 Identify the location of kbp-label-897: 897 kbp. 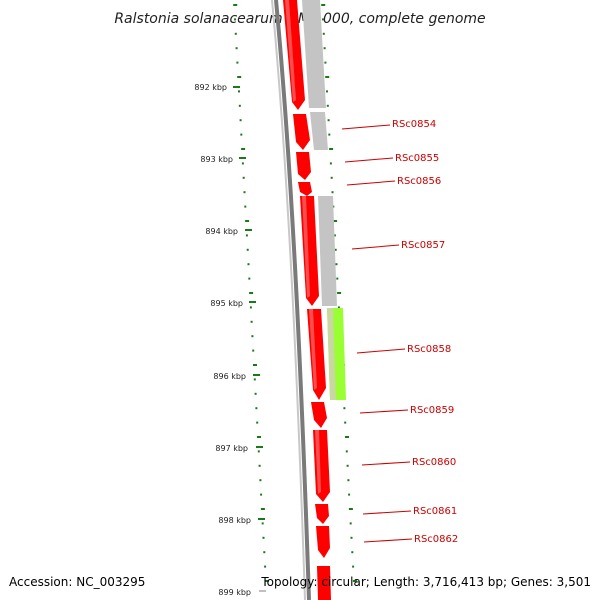
(231, 448).